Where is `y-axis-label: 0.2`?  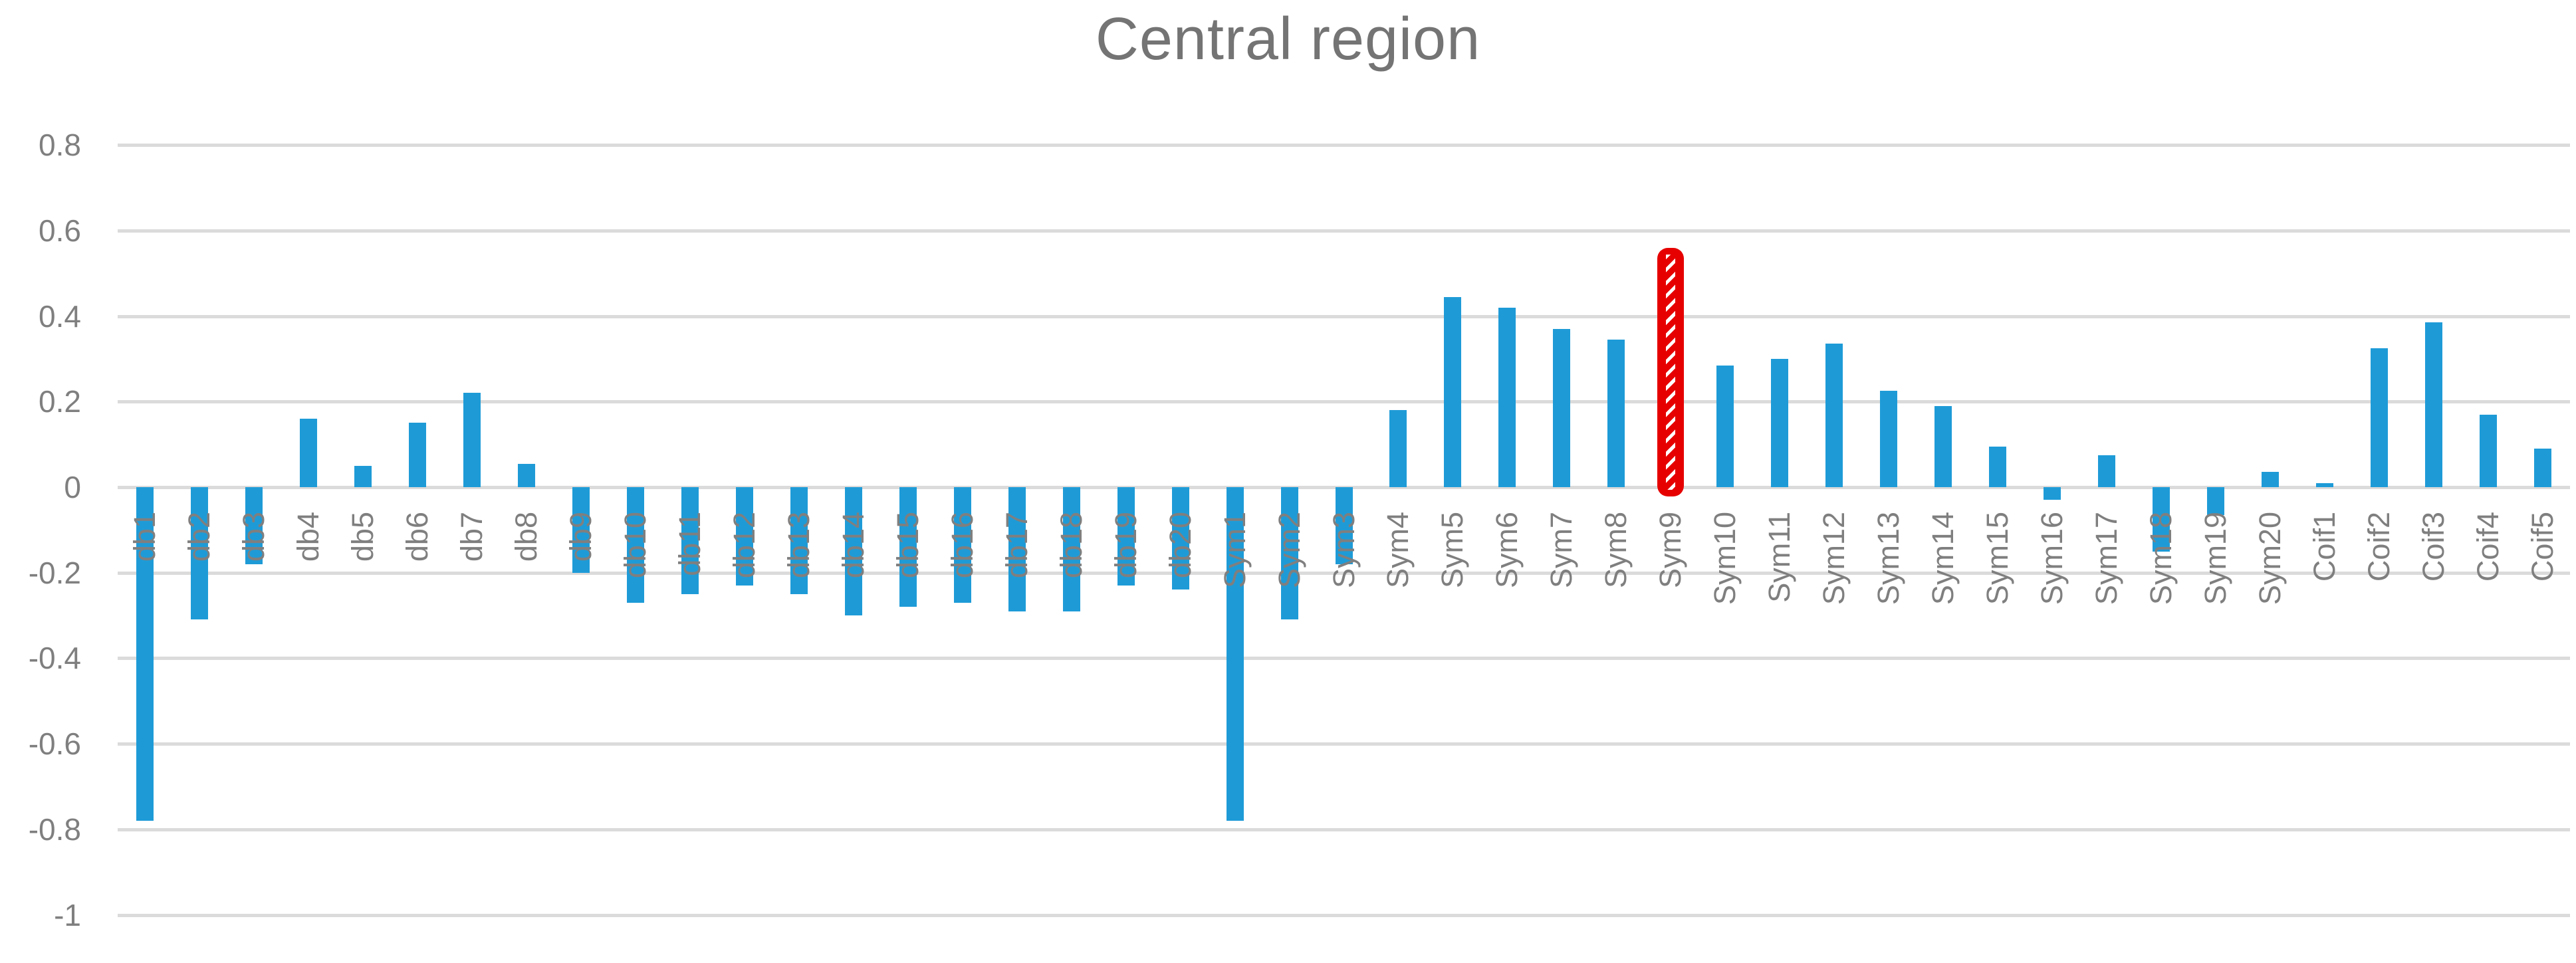
y-axis-label: 0.2 is located at coordinates (60, 402).